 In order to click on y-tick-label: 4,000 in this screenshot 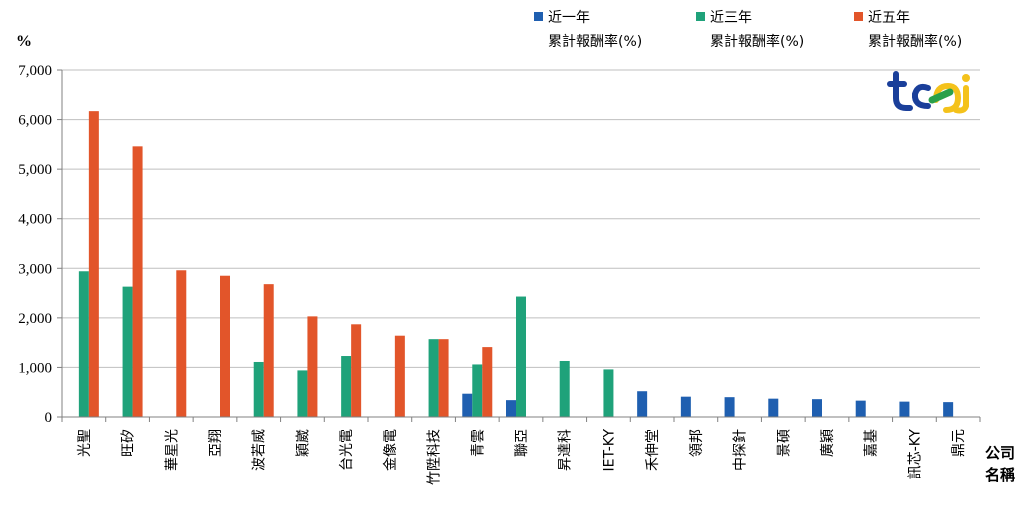, I will do `click(35, 220)`.